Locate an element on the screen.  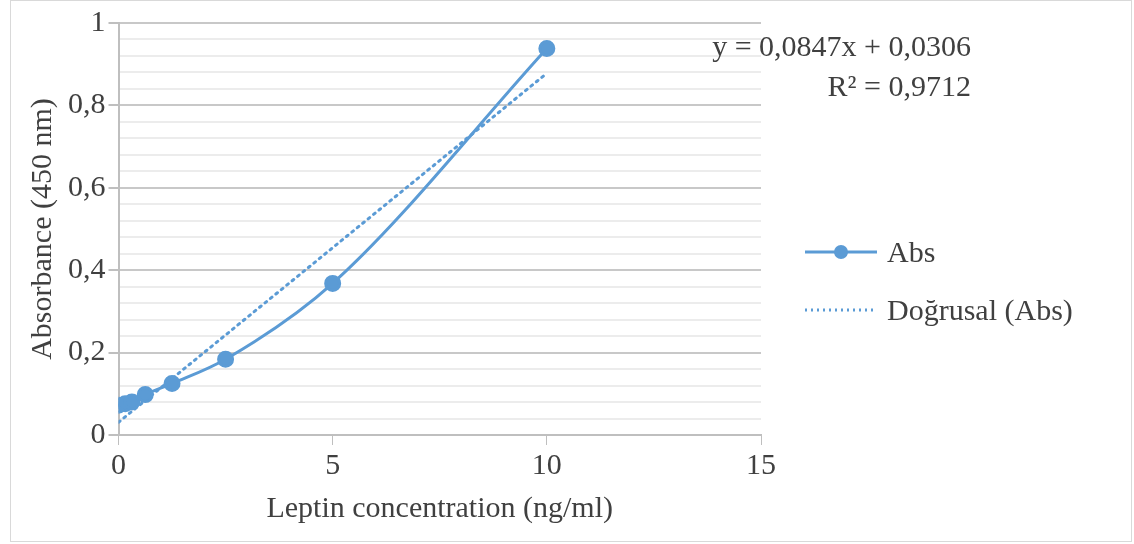
y-tick-label: 0,2 is located at coordinates (87, 350).